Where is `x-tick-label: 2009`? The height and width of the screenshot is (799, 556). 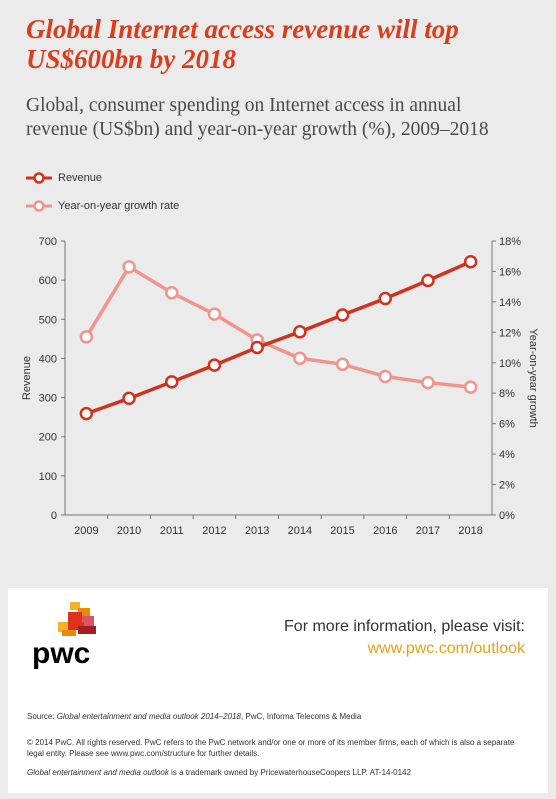 x-tick-label: 2009 is located at coordinates (86, 531).